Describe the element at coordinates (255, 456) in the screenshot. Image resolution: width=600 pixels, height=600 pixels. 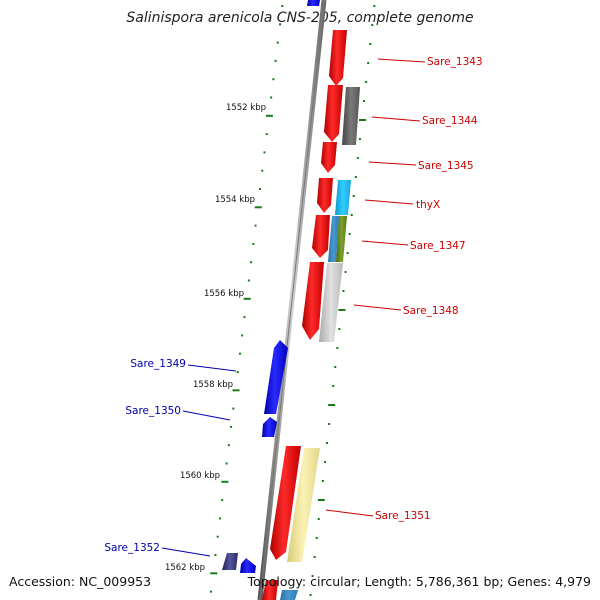
I see `reverse-strand-genes` at that location.